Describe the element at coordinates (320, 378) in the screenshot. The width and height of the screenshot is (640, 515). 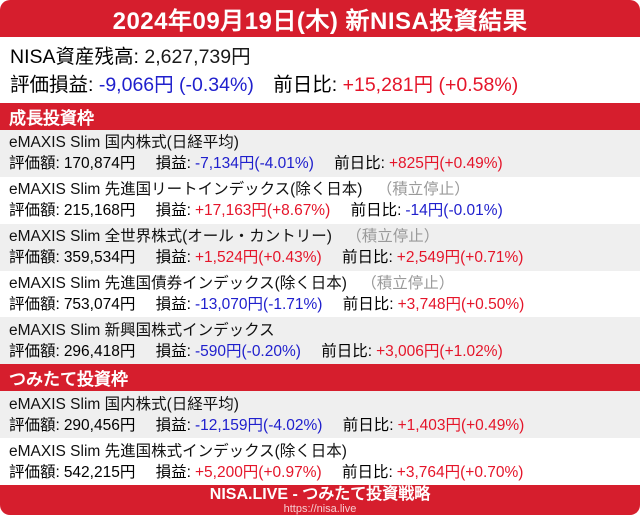
I see `section-header-tsumitate: つみたて投資枠` at that location.